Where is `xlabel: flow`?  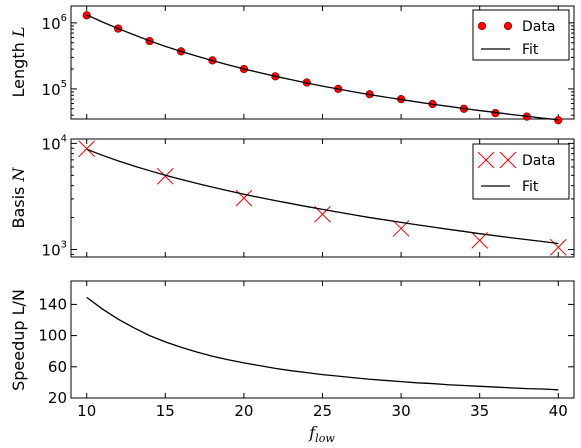
xlabel: flow is located at coordinates (321, 434).